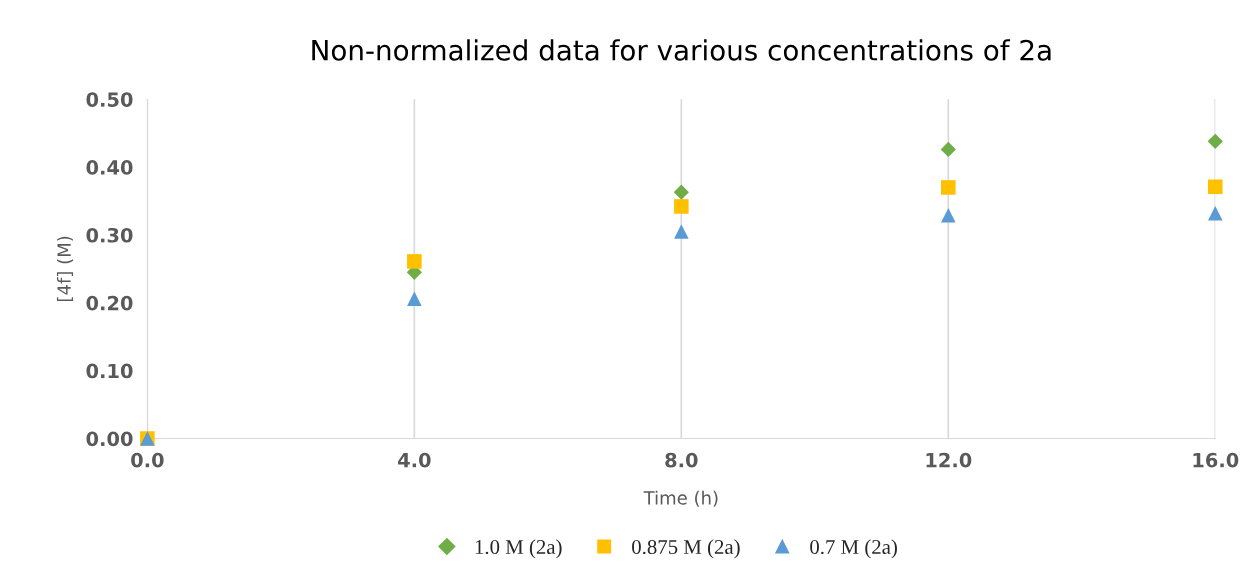 This screenshot has width=1249, height=577. What do you see at coordinates (147, 460) in the screenshot?
I see `x-tick-label: 0.0` at bounding box center [147, 460].